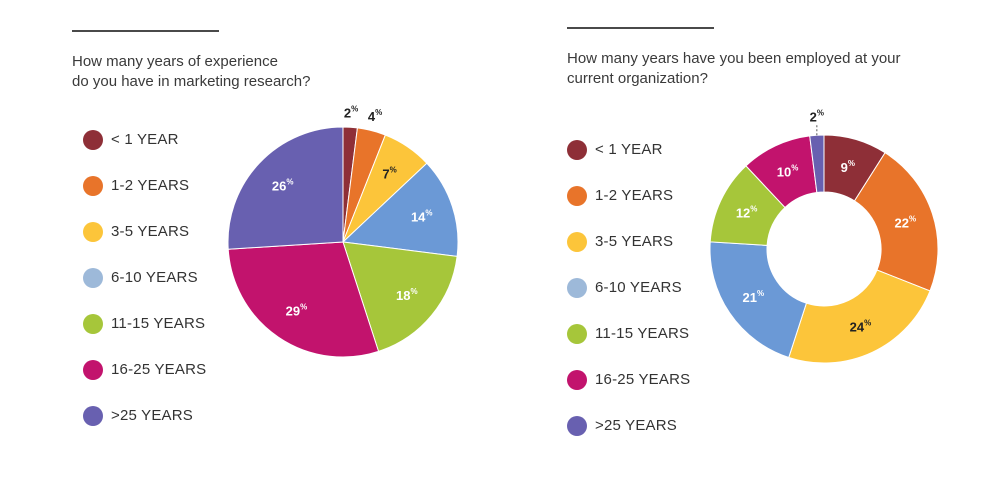 This screenshot has height=495, width=990. I want to click on data-label: 10%, so click(788, 172).